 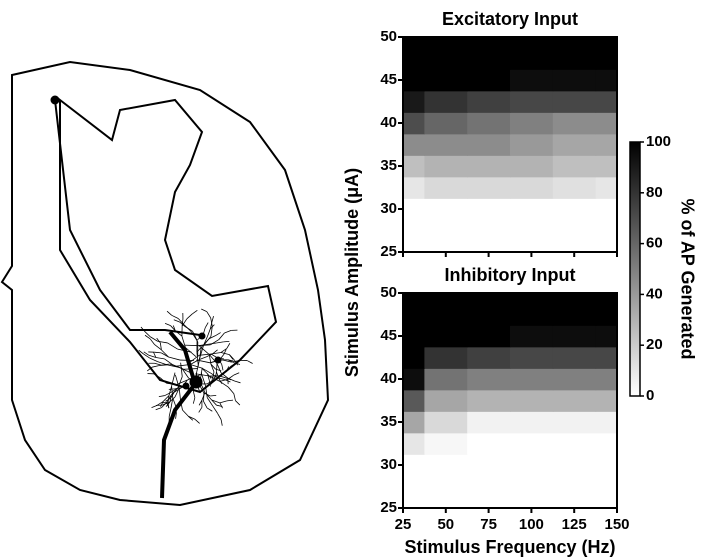 I want to click on y-tick-label: 30, so click(x=388, y=464).